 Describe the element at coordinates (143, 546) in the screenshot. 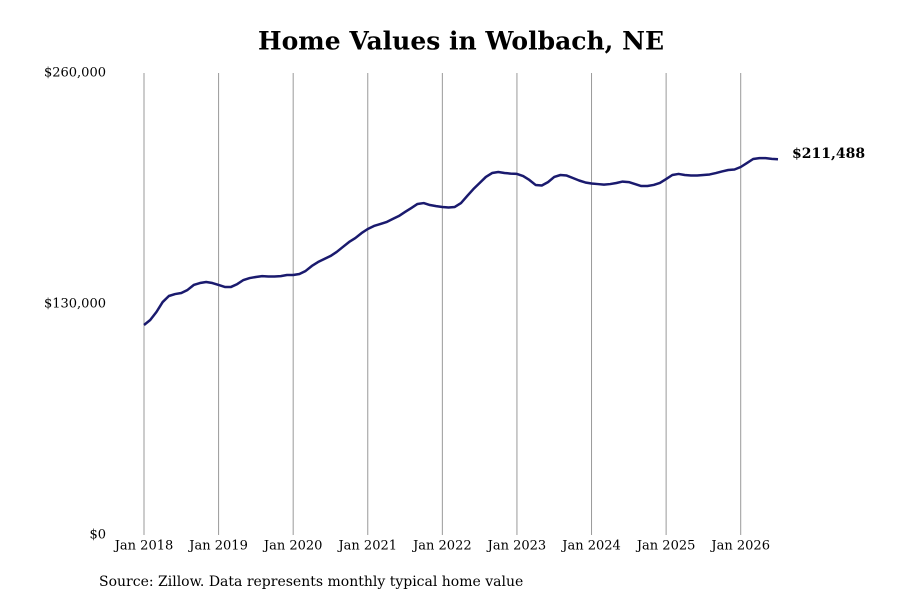

I see `x-tick-label: Jan 2018` at that location.